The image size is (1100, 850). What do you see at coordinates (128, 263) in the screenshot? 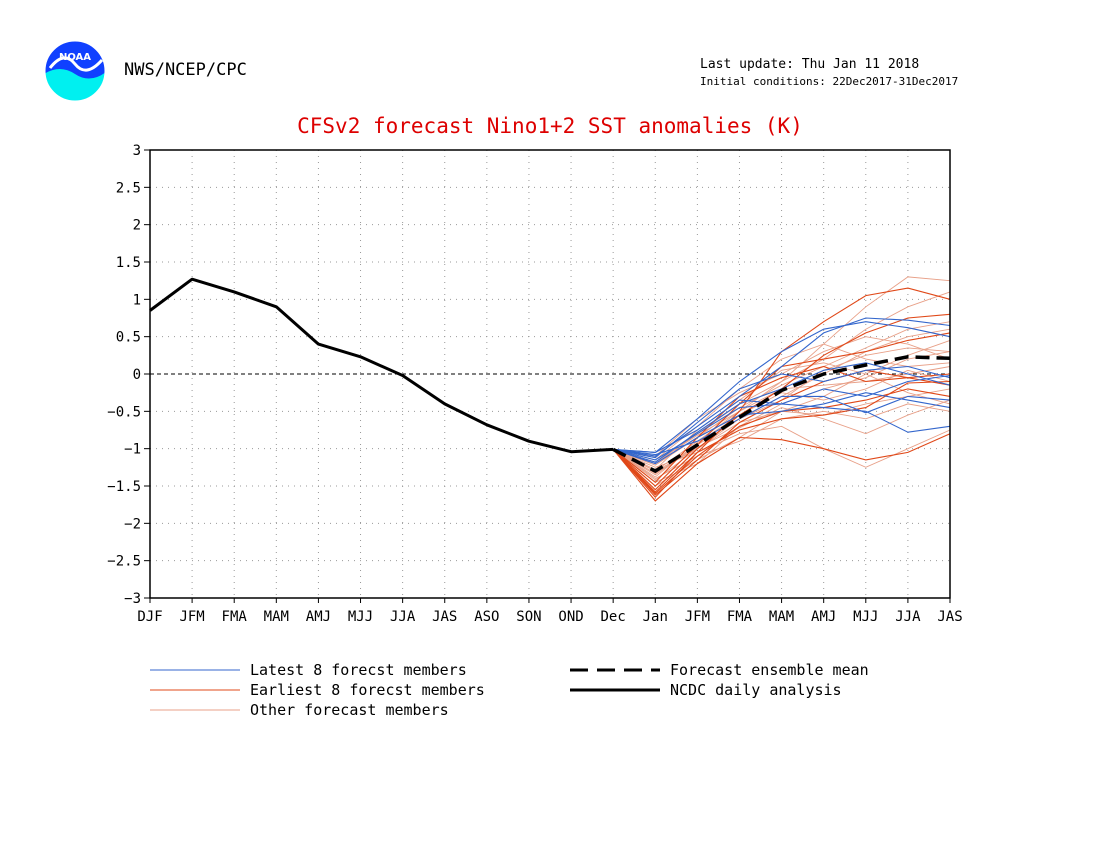
I see `y-tick-label: 1.5` at bounding box center [128, 263].